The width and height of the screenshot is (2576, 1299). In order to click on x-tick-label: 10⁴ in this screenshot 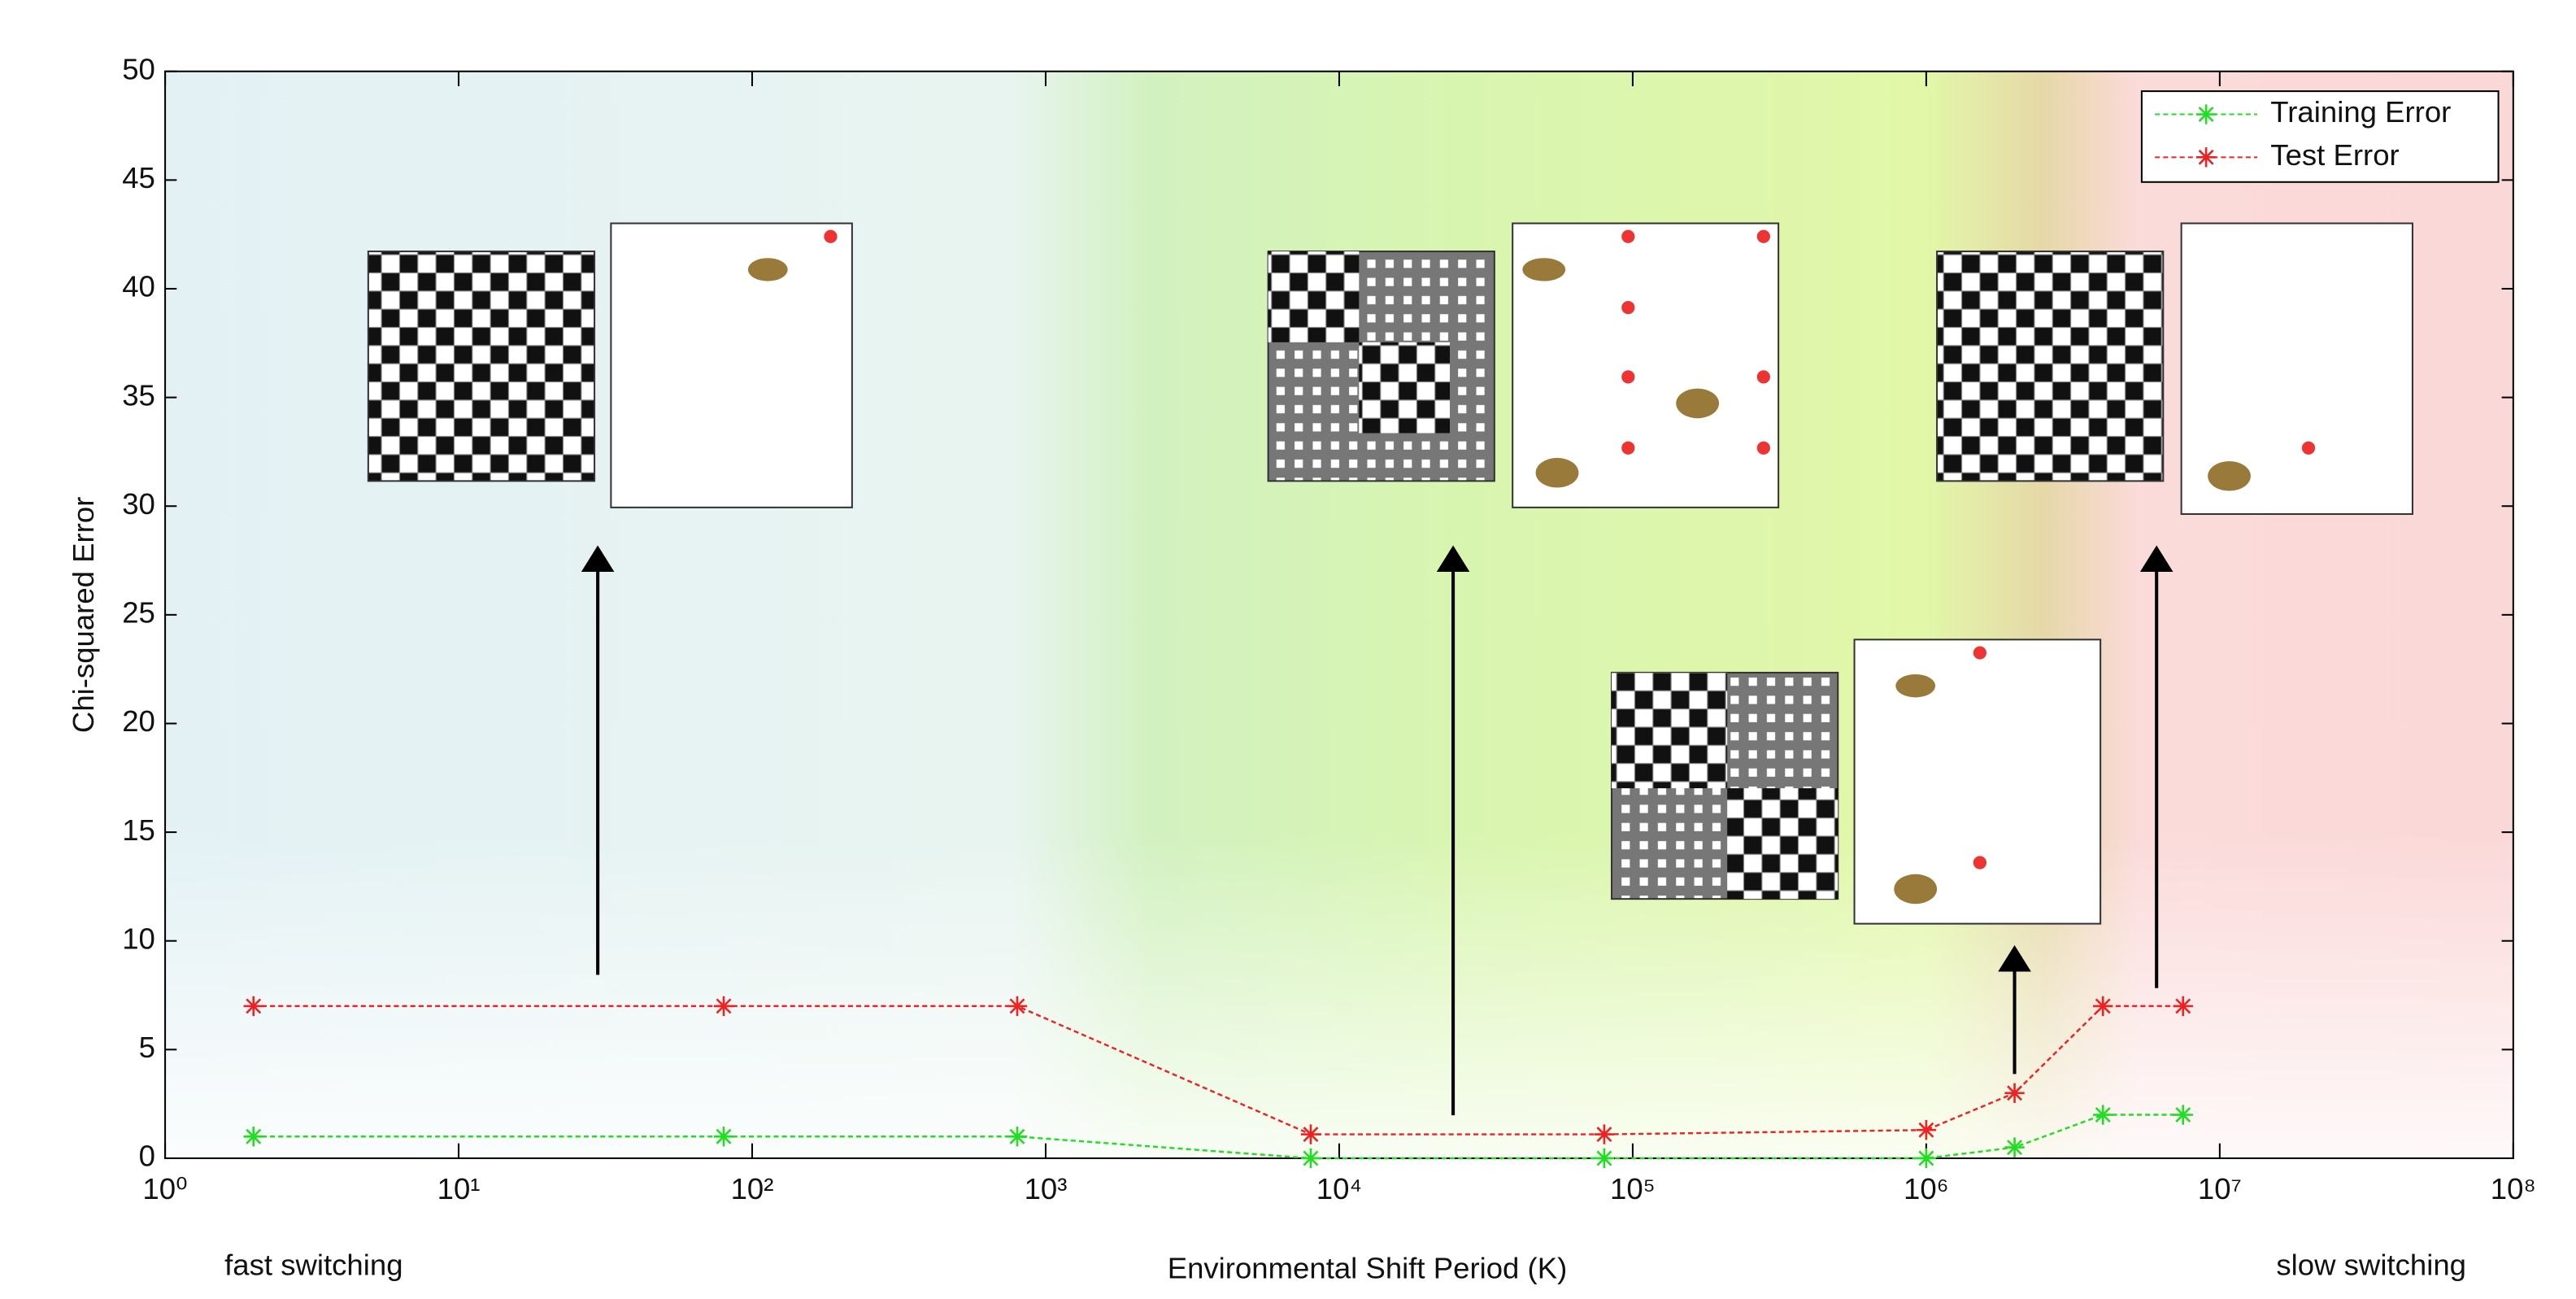, I will do `click(1339, 1188)`.